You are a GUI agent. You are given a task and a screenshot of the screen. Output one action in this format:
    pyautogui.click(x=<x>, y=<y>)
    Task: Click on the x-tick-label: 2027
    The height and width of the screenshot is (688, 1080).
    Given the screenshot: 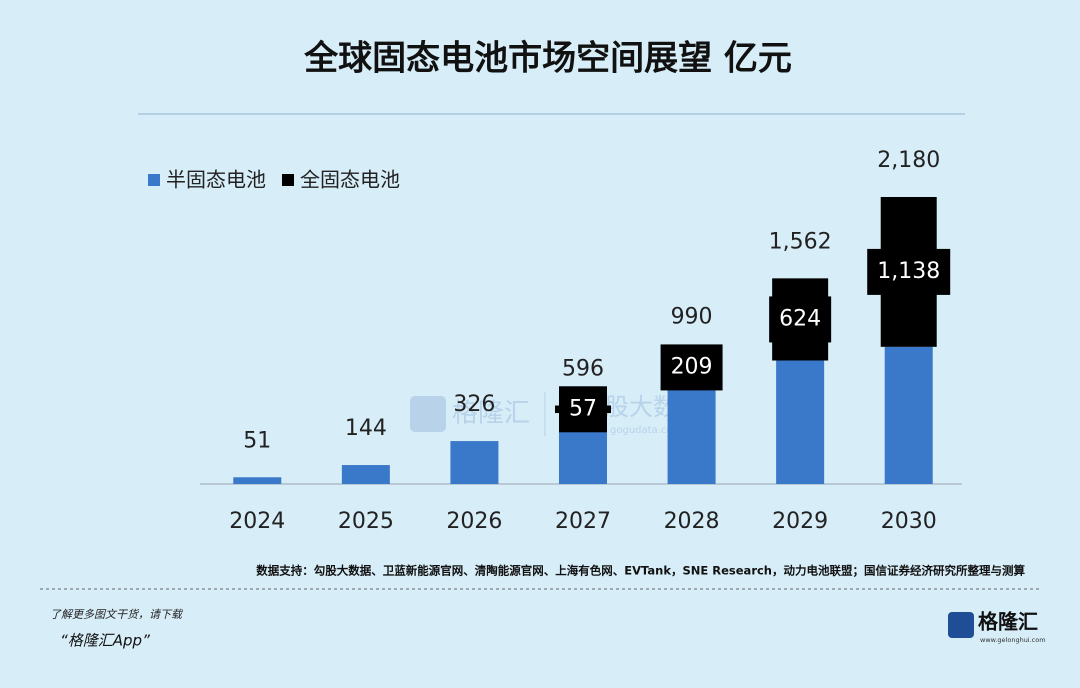 What is the action you would take?
    pyautogui.click(x=583, y=521)
    